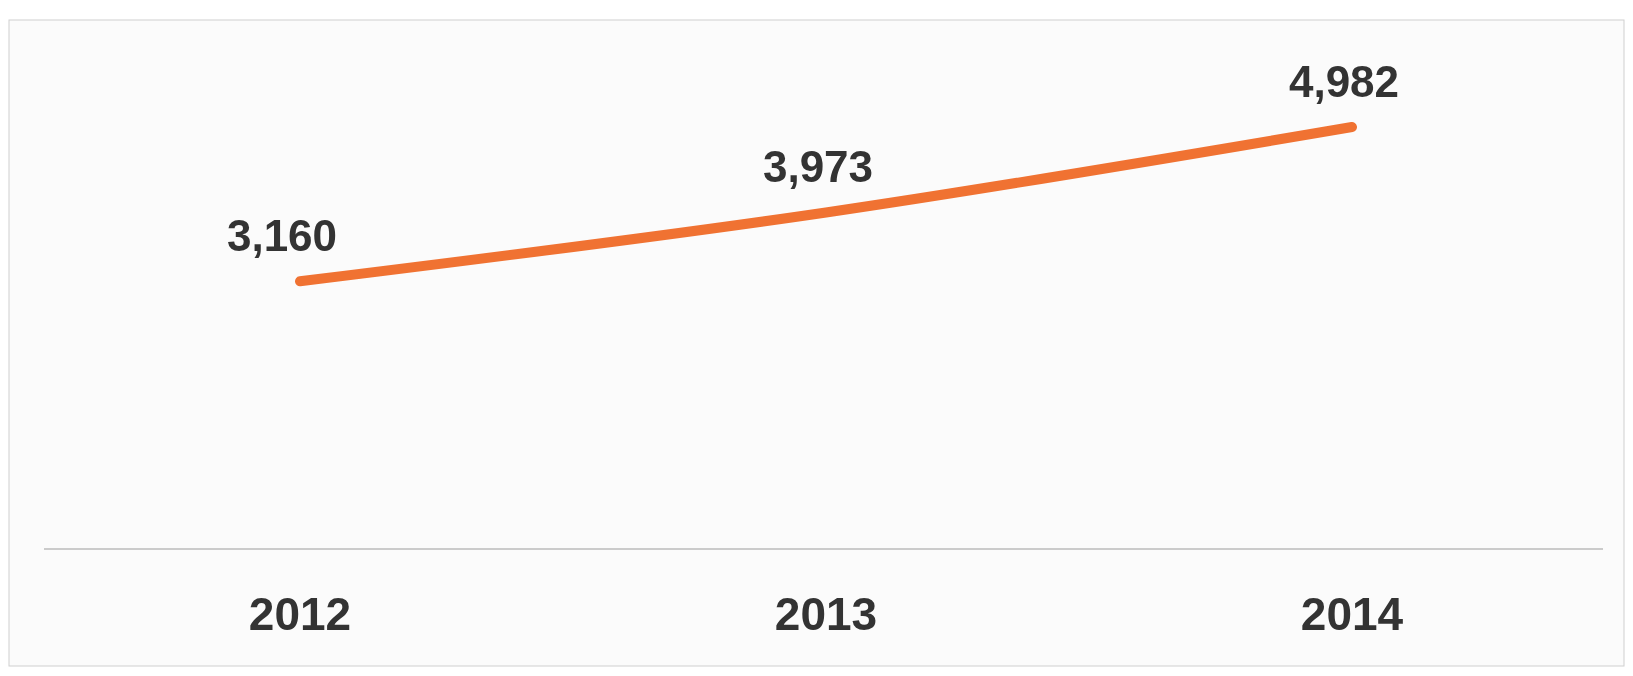 Image resolution: width=1633 pixels, height=676 pixels. What do you see at coordinates (818, 167) in the screenshot?
I see `data-label: 3,973` at bounding box center [818, 167].